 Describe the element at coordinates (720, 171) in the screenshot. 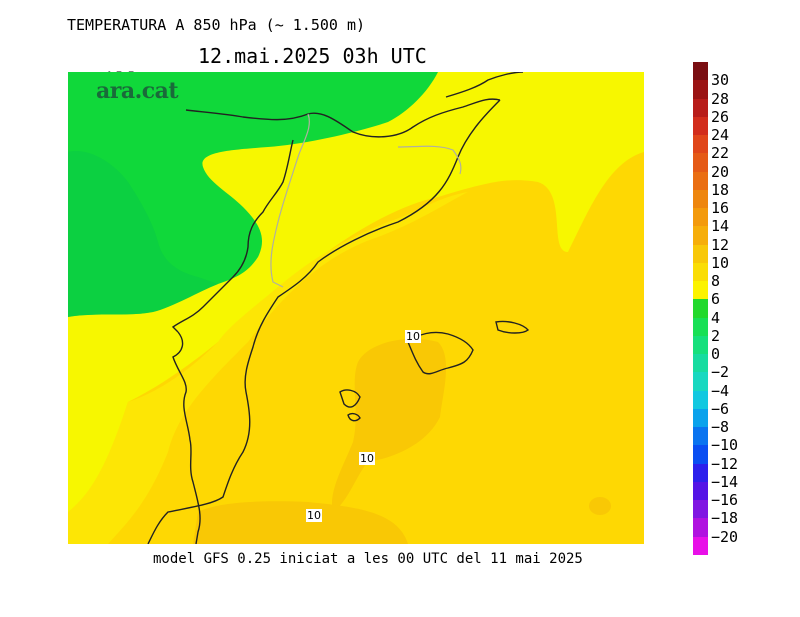

I see `colorbar-label: 20` at that location.